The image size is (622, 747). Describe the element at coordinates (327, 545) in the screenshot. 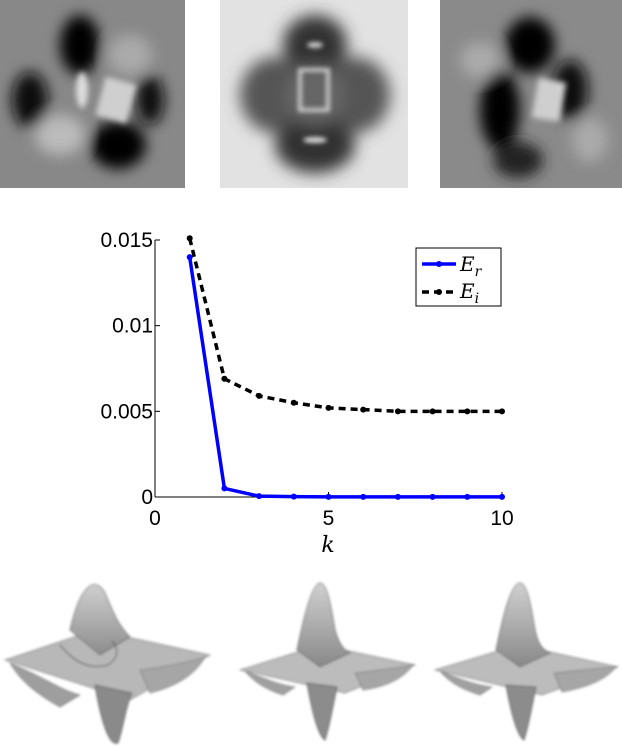

I see `x-axis-label: k` at that location.